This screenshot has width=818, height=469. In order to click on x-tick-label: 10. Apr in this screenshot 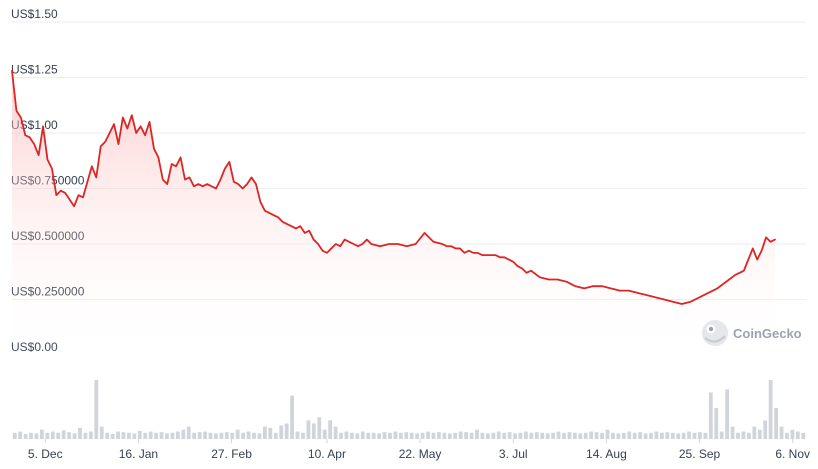, I will do `click(327, 454)`.